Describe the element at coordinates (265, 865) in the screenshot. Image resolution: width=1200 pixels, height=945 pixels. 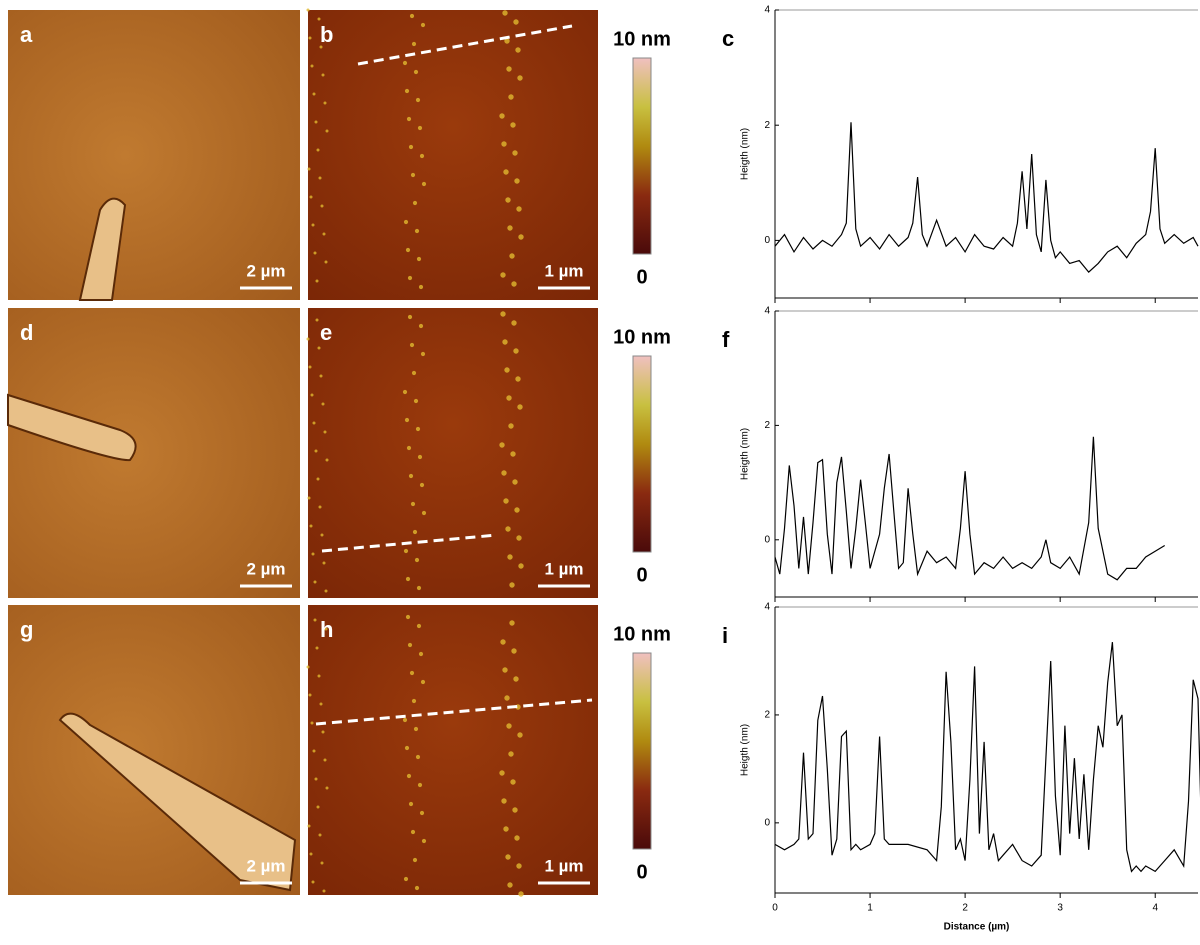
I see `scale-label: 2 µm` at that location.